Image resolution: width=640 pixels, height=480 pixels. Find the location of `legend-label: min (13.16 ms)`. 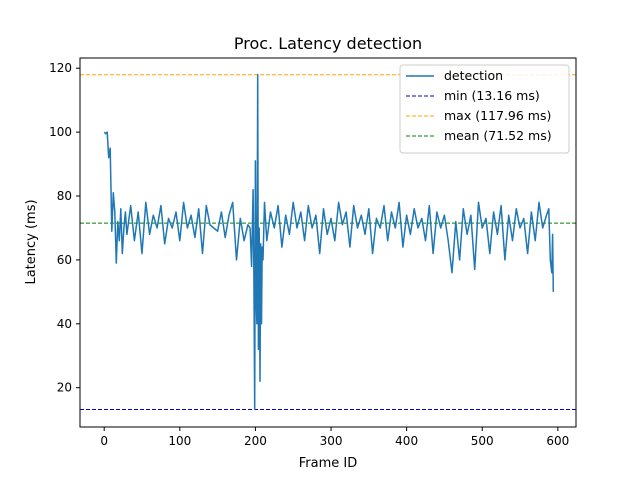

legend-label: min (13.16 ms) is located at coordinates (492, 95).